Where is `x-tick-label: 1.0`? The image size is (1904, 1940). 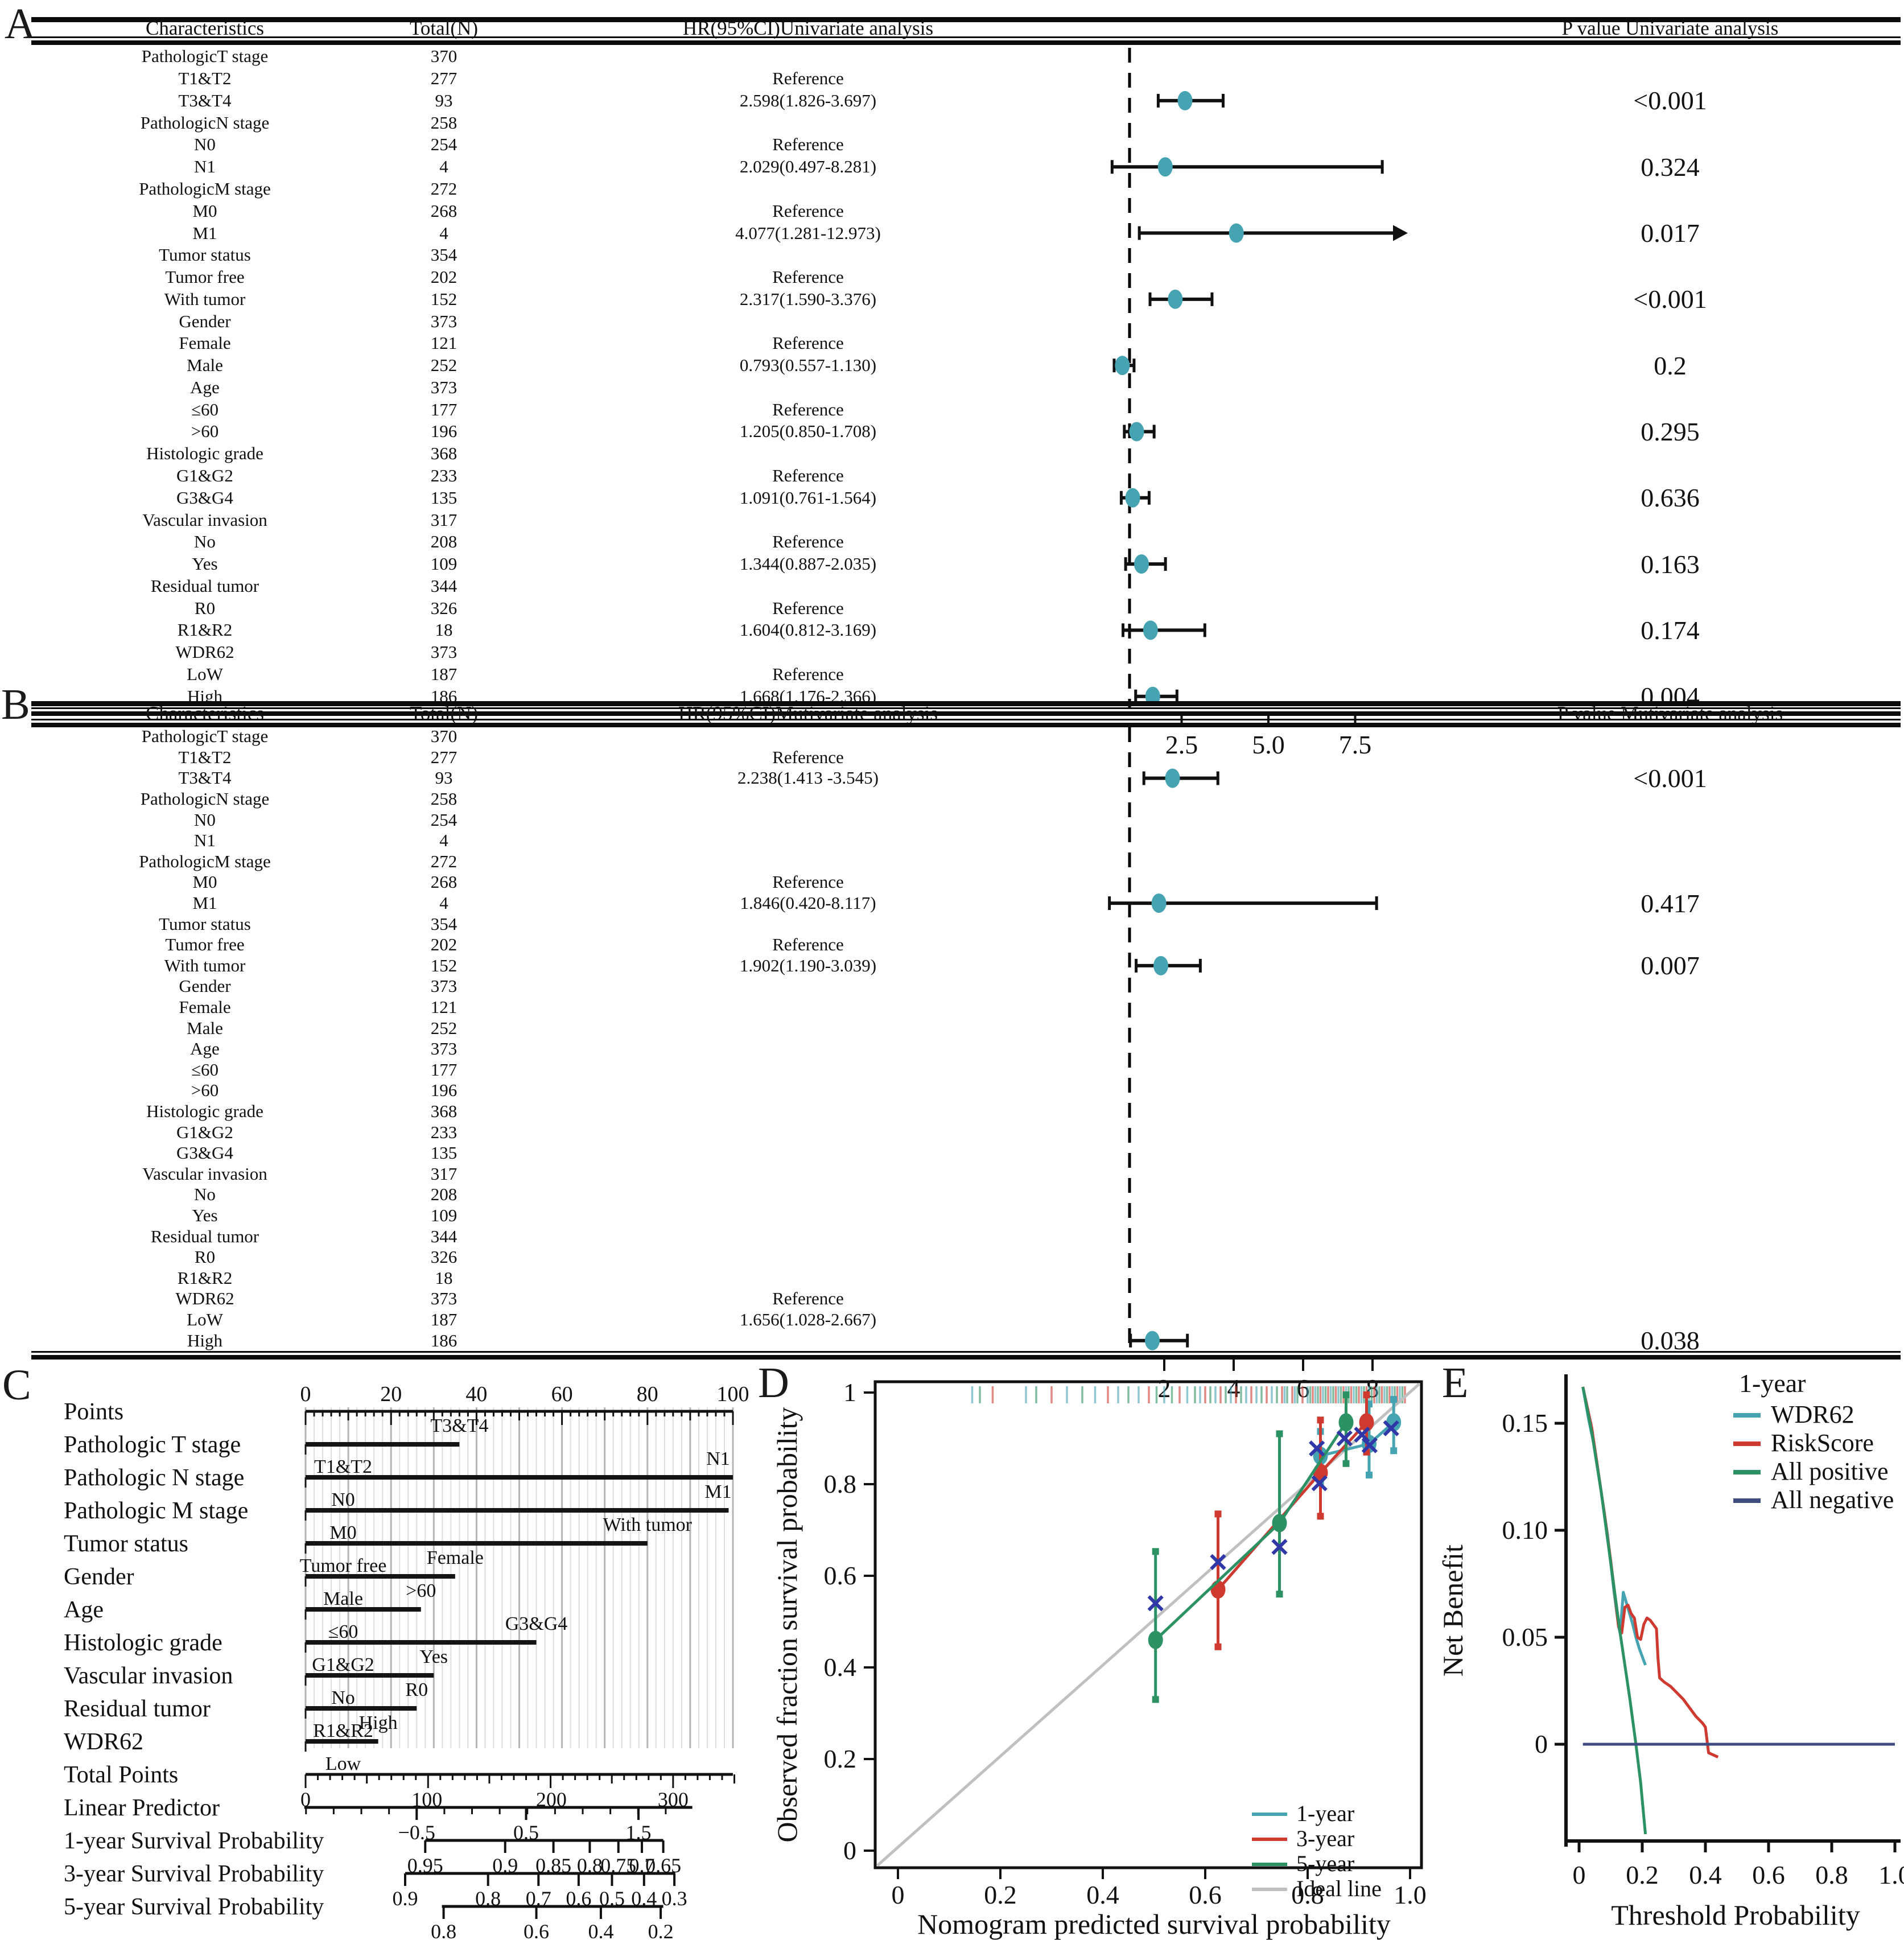 x-tick-label: 1.0 is located at coordinates (1891, 1874).